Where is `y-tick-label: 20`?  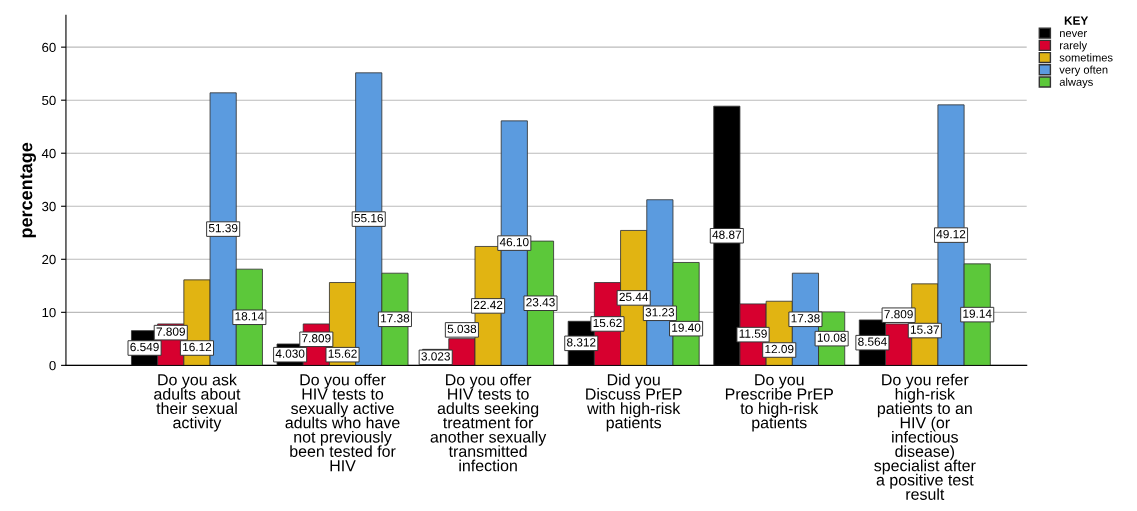
y-tick-label: 20 is located at coordinates (49, 259).